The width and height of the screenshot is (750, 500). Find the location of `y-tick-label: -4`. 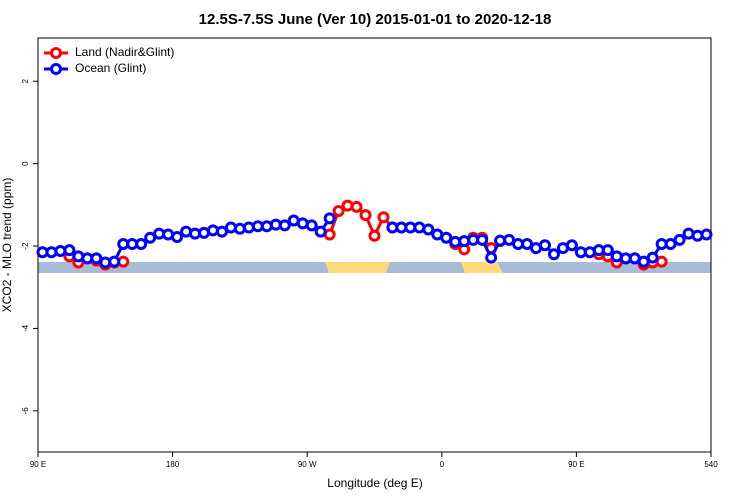

y-tick-label: -4 is located at coordinates (25, 328).